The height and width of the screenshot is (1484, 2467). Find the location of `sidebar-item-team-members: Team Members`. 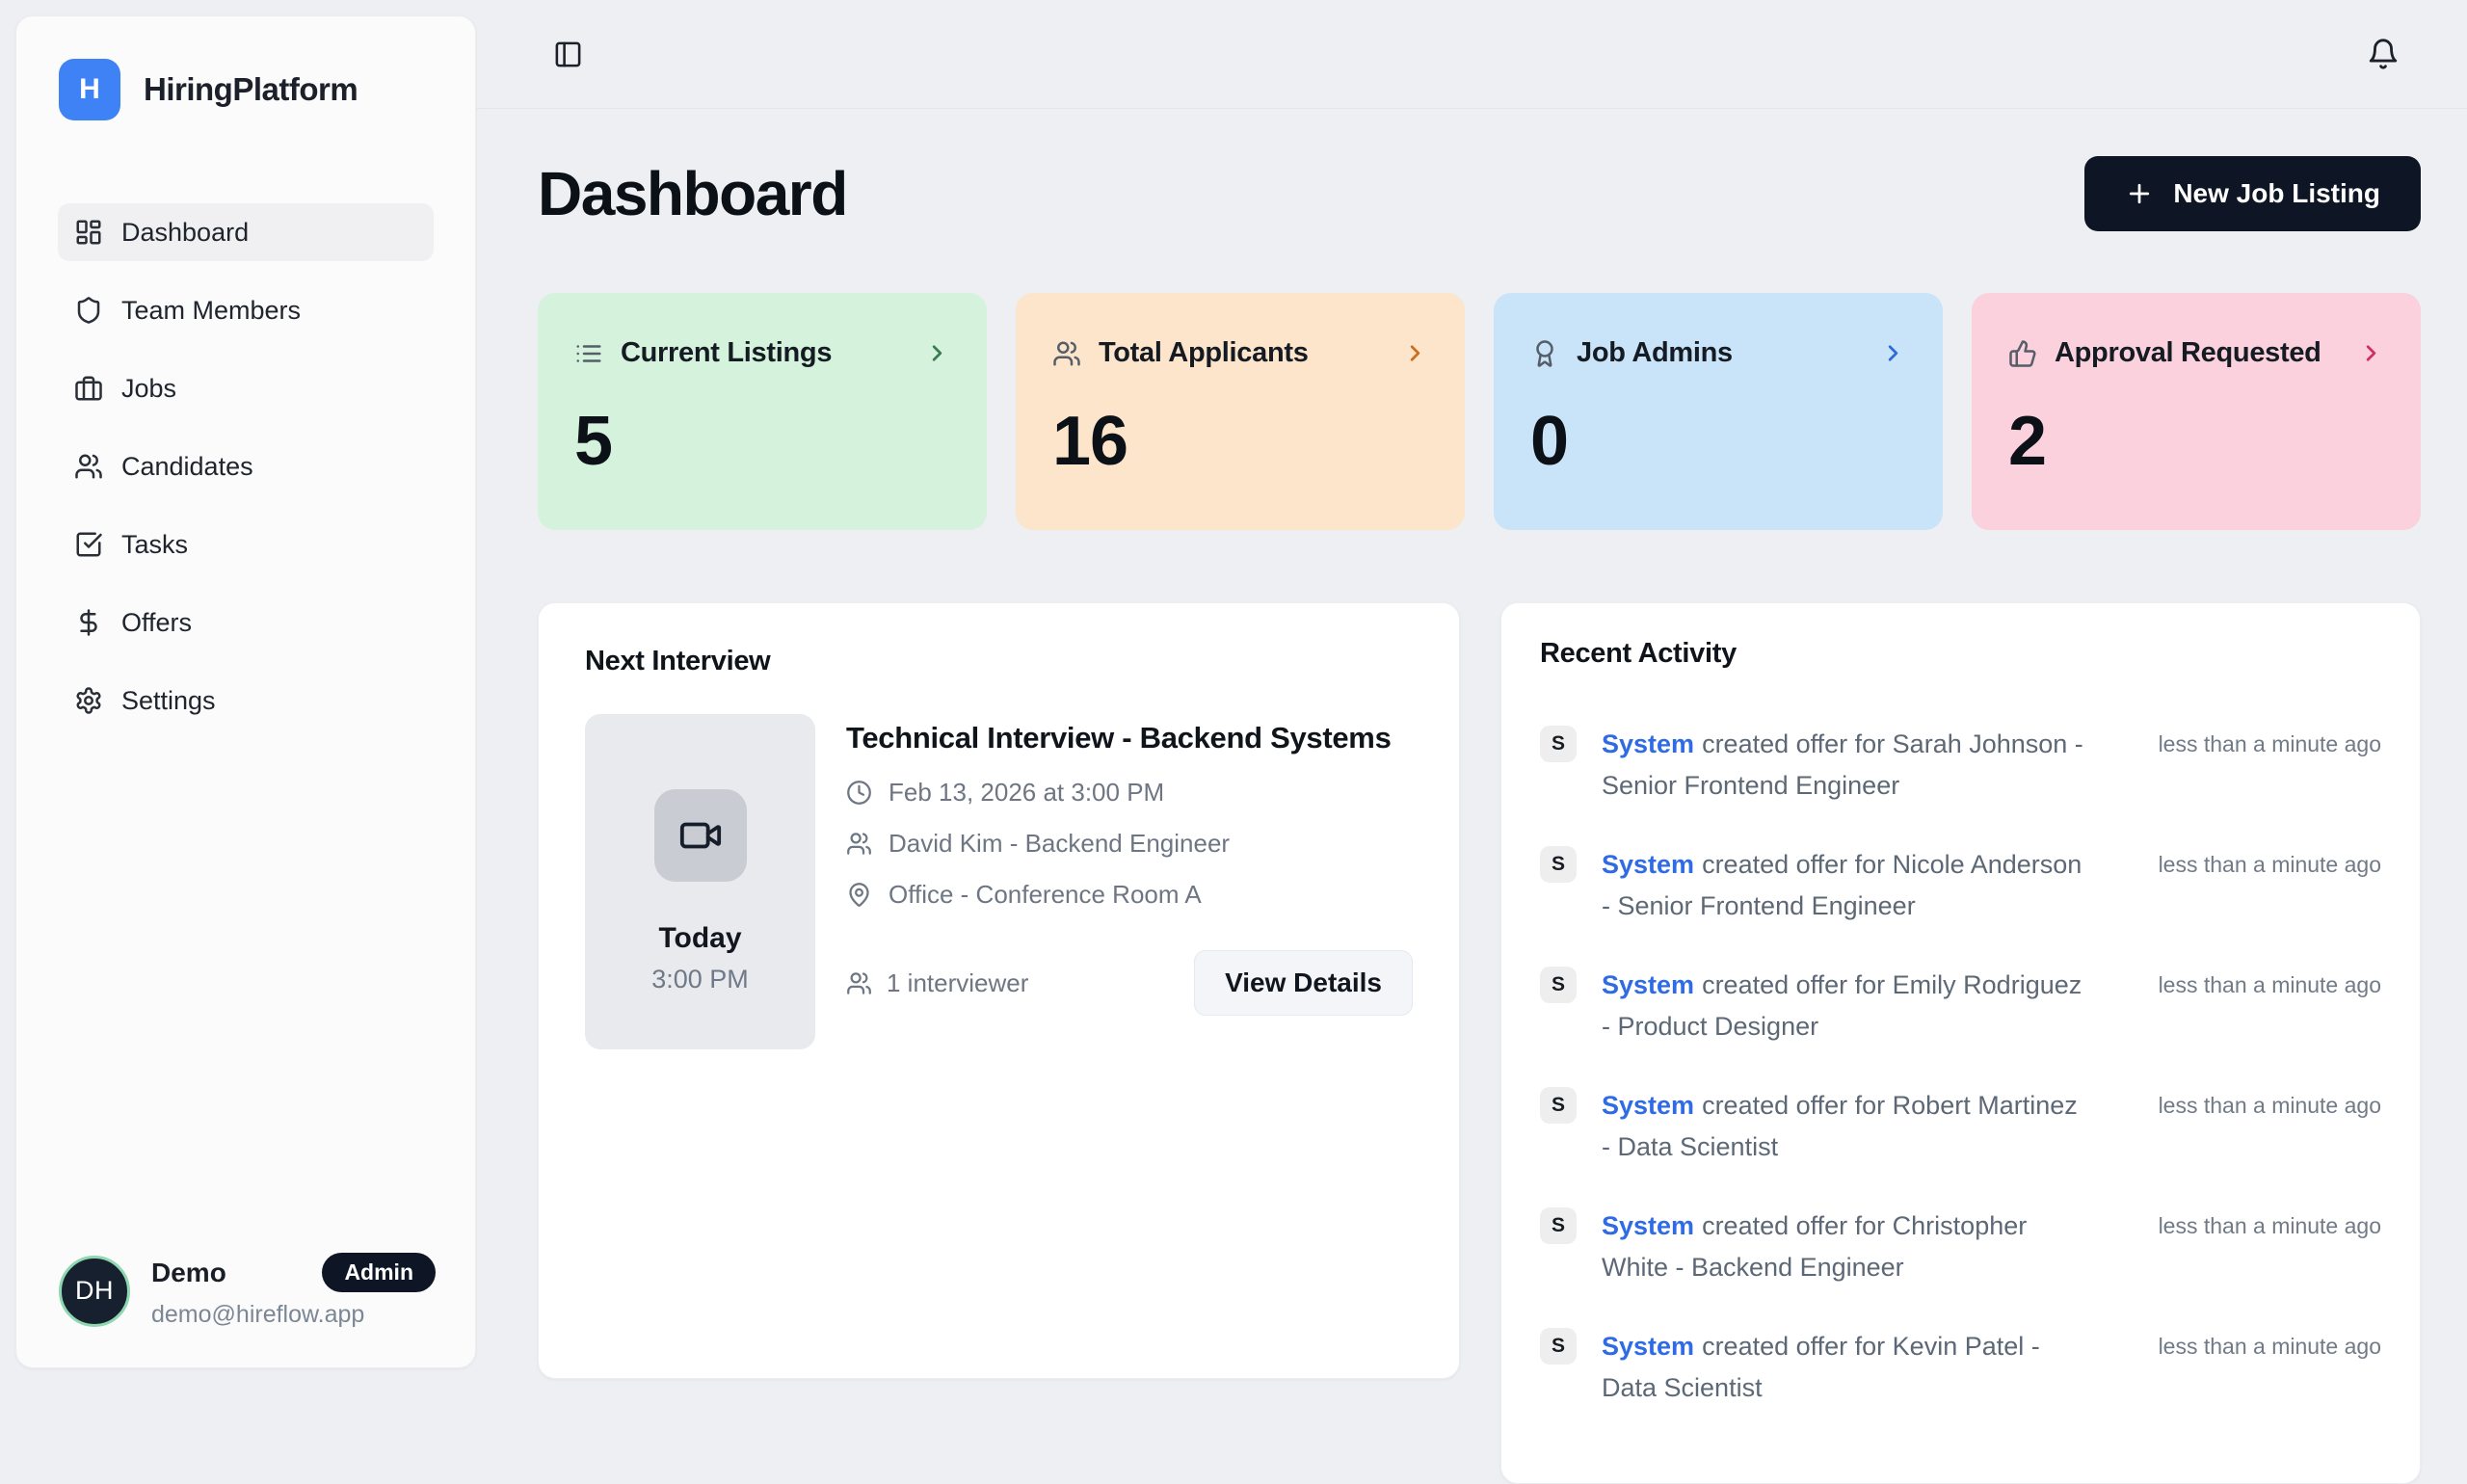

sidebar-item-team-members: Team Members is located at coordinates (246, 310).